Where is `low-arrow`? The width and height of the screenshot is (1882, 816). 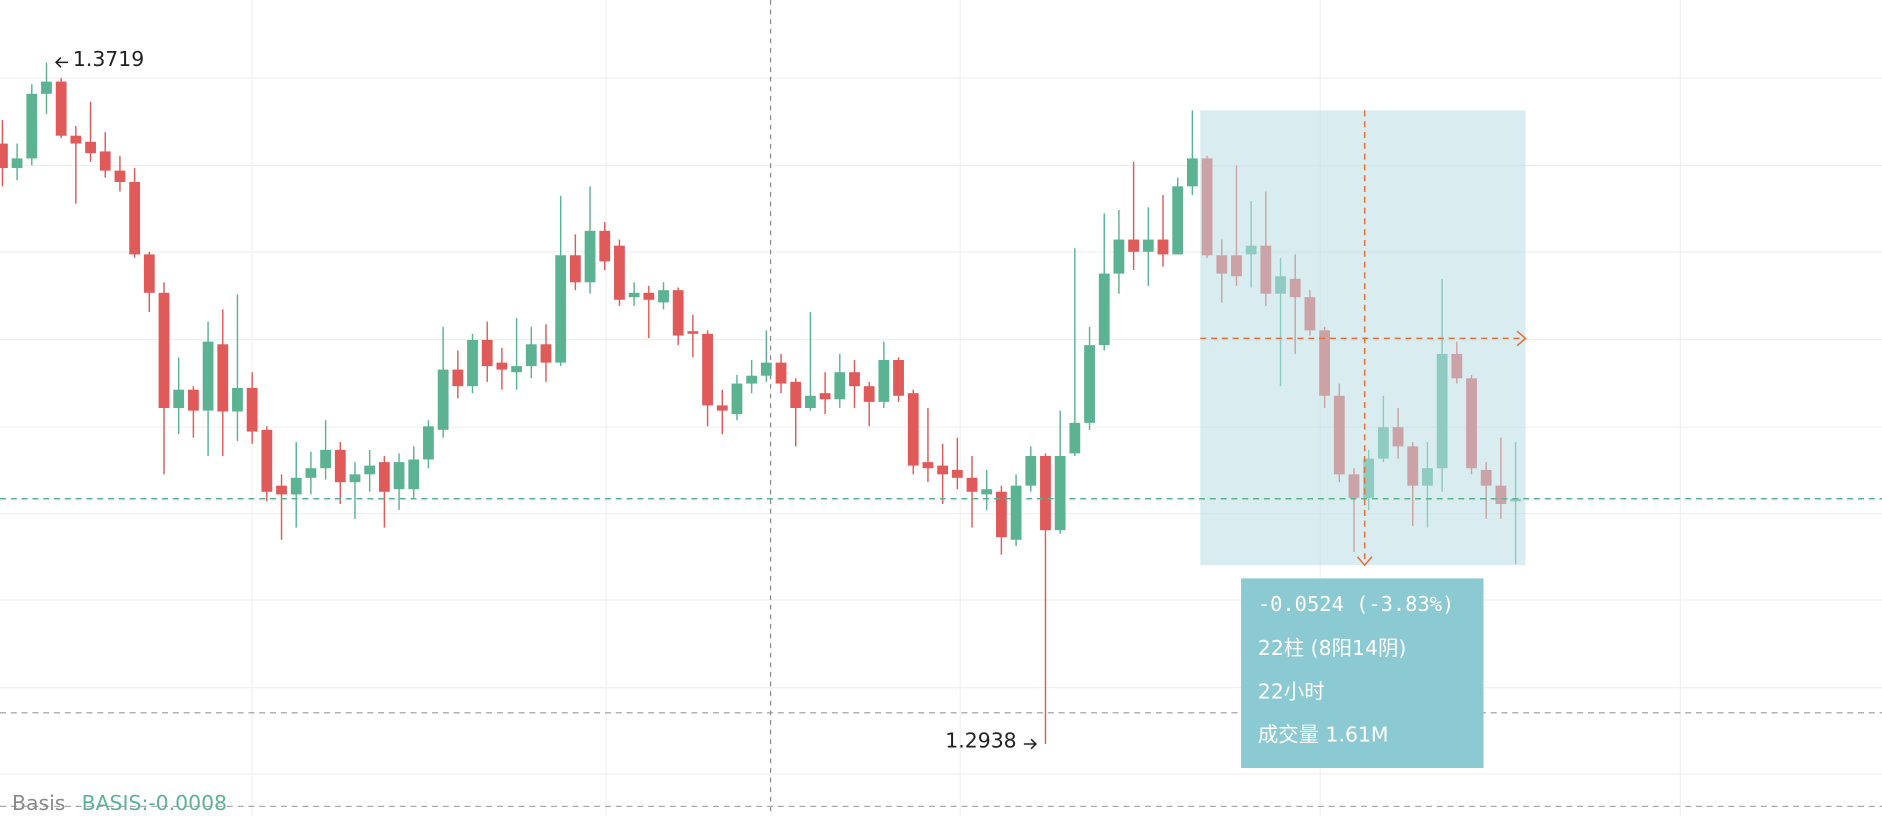 low-arrow is located at coordinates (1030, 744).